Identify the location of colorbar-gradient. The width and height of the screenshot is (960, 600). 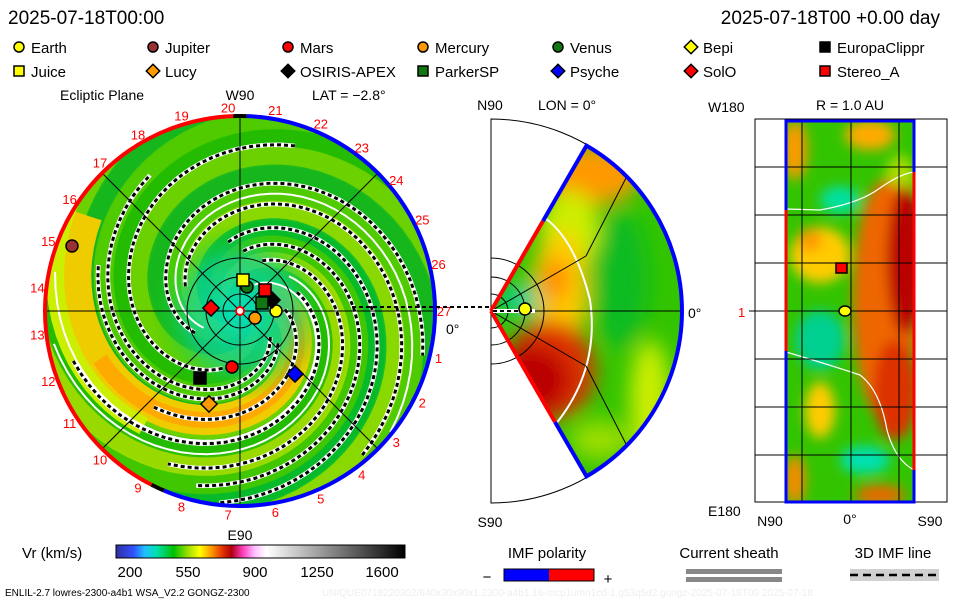
(260, 551).